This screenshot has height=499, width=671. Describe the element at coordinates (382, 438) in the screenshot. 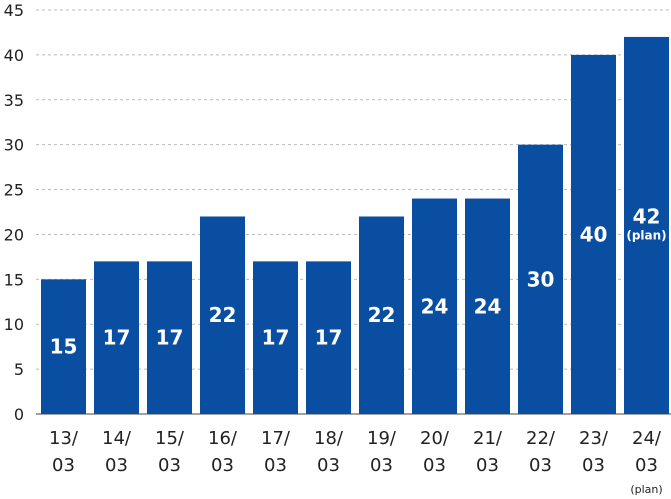

I see `x-tick-label-top: 19/` at that location.